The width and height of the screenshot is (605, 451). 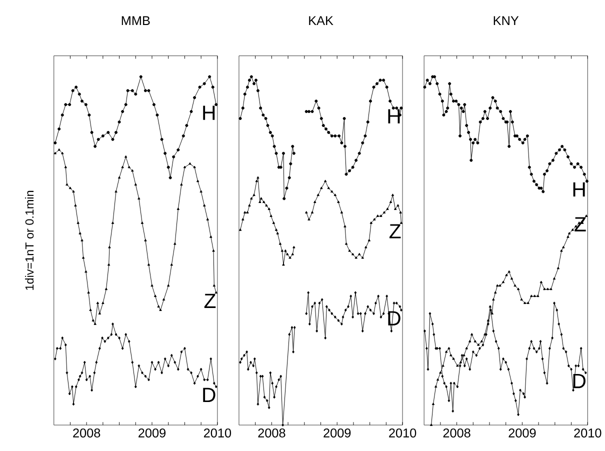 What do you see at coordinates (506, 20) in the screenshot?
I see `chart-title: KNY` at bounding box center [506, 20].